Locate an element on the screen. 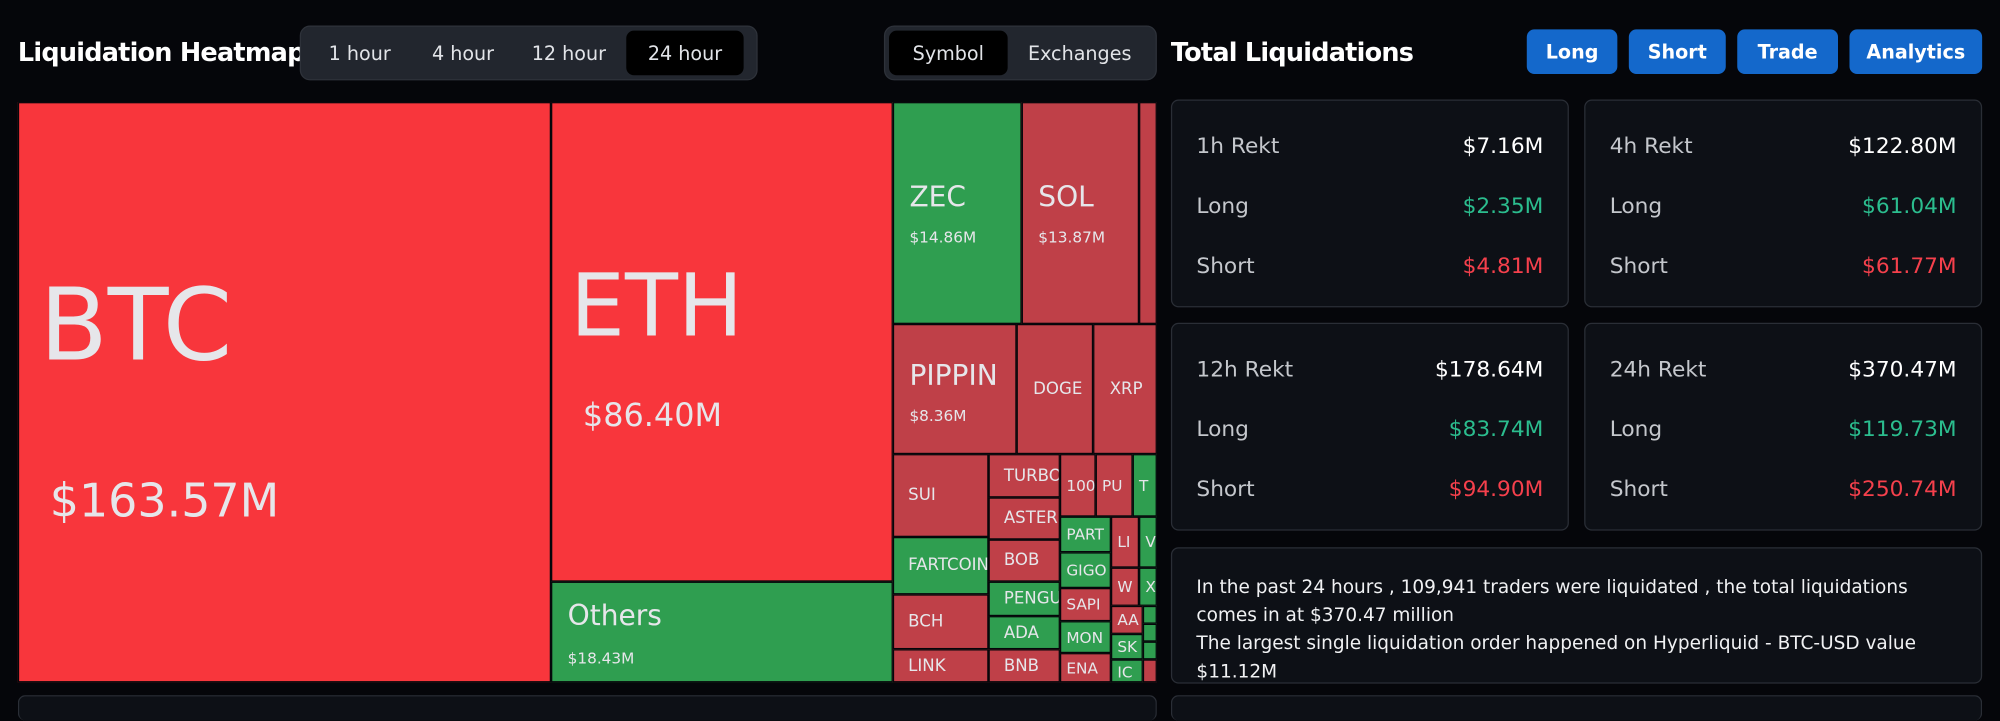  rekt-card-1h: 1h Rekt $7.16M Long $2.35M Short $4.81M is located at coordinates (1369, 203).